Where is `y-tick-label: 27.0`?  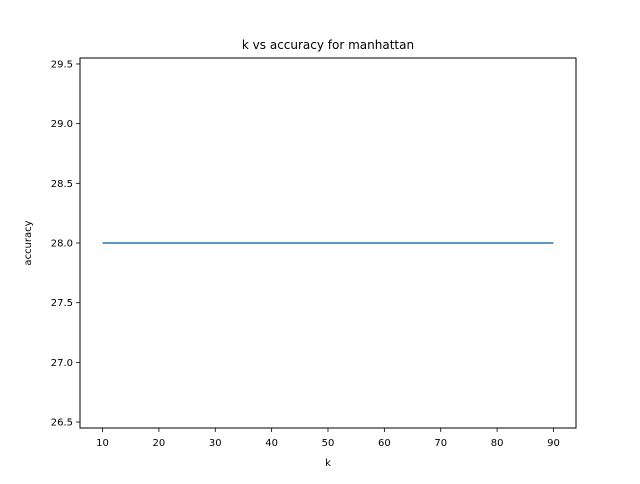
y-tick-label: 27.0 is located at coordinates (62, 363).